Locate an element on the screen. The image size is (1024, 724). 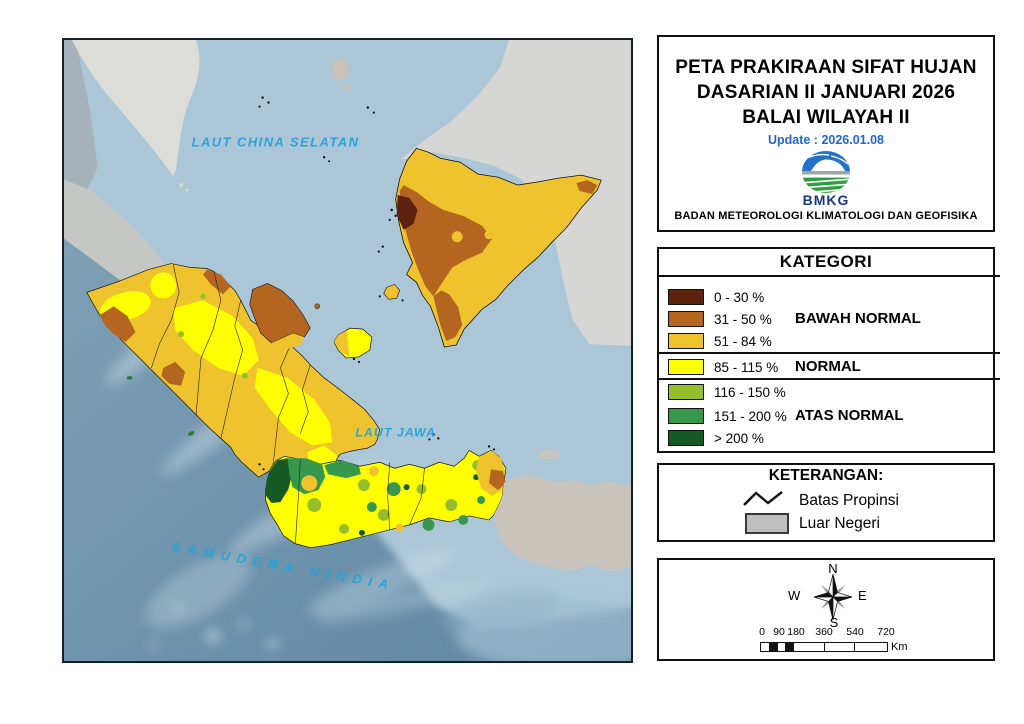
keterangan-header: KETERANGAN: is located at coordinates (826, 475).